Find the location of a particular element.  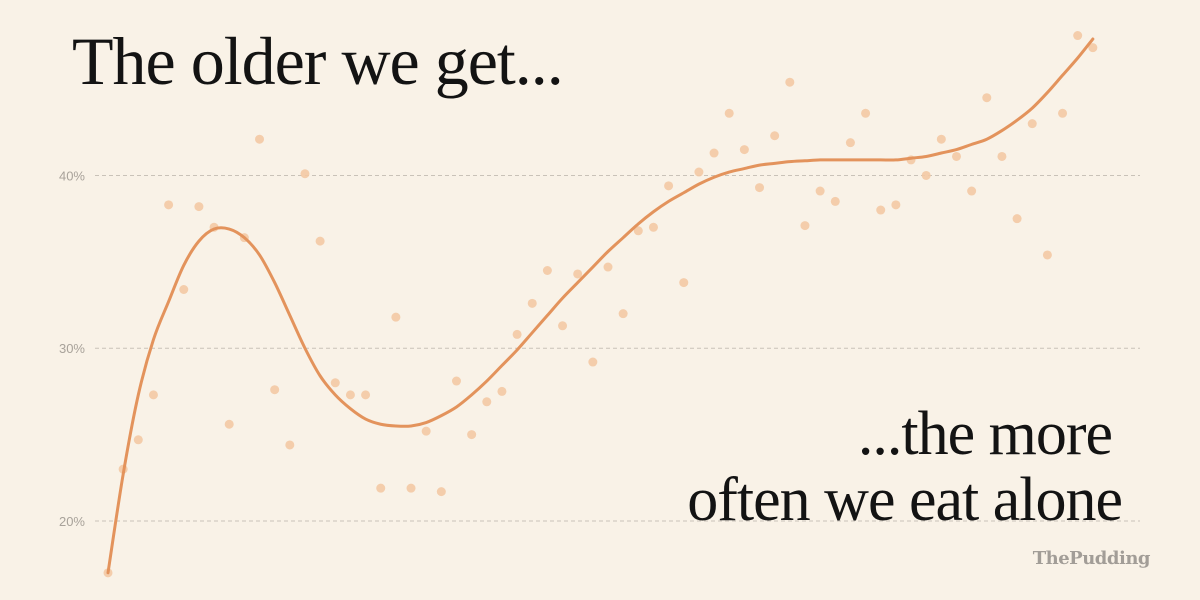

brand-logo: ThePudding is located at coordinates (1091, 558).